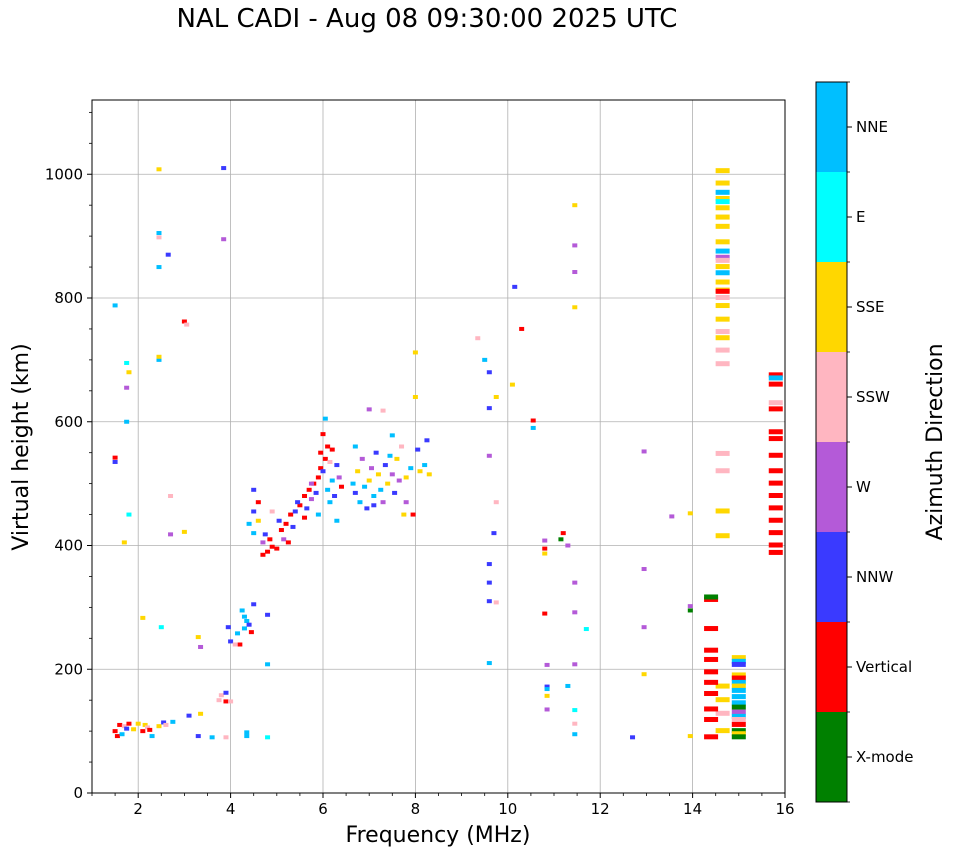 This screenshot has width=958, height=857. What do you see at coordinates (864, 442) in the screenshot?
I see `colorbar: X-mode Vertical NNW W SSW SSE E NNE` at bounding box center [864, 442].